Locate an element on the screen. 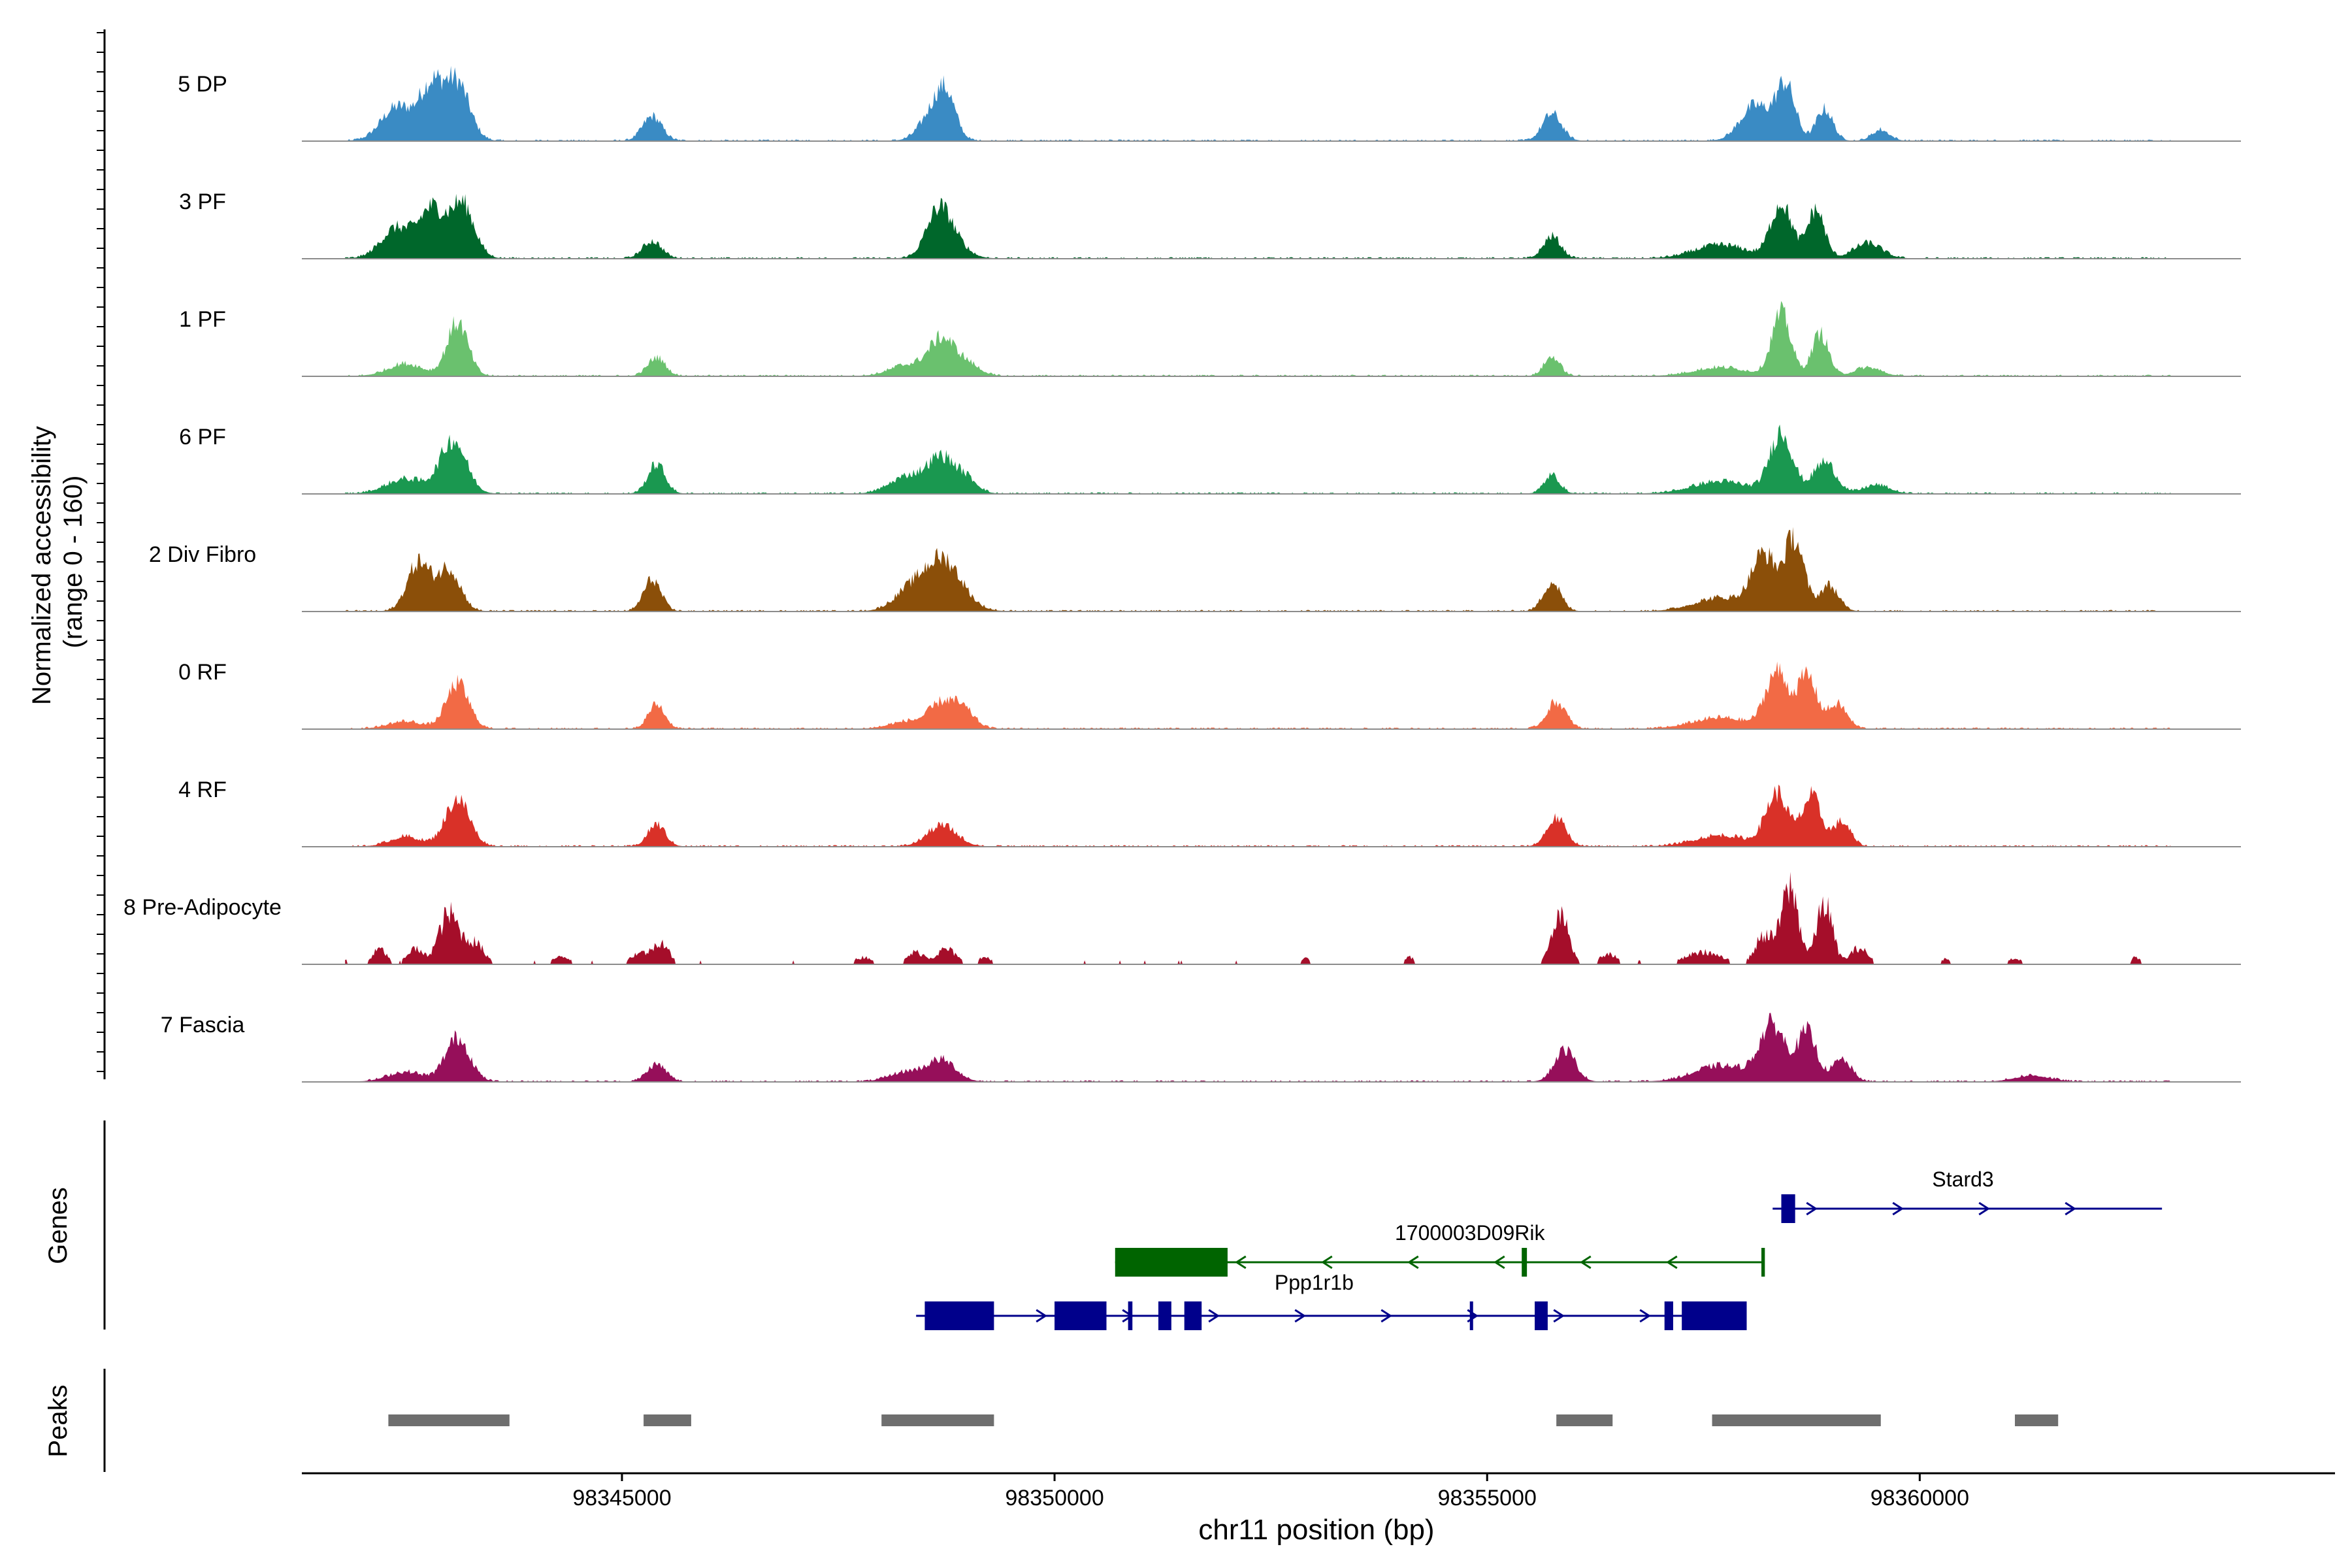 The image size is (2352, 1568). gene-label: Ppp1r1b is located at coordinates (1314, 1282).